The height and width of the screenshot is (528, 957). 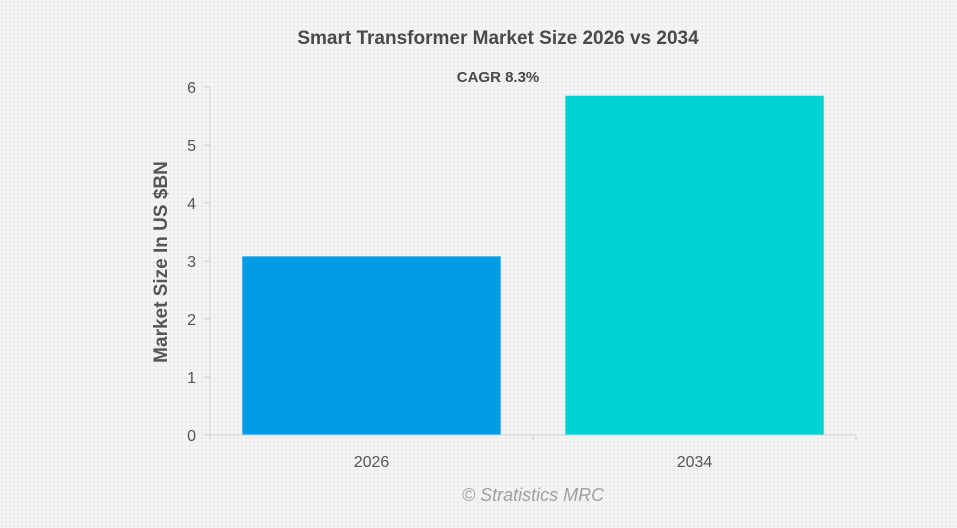 What do you see at coordinates (198, 262) in the screenshot?
I see `y-axis-ticks: 0 1 2 3 4 5 6` at bounding box center [198, 262].